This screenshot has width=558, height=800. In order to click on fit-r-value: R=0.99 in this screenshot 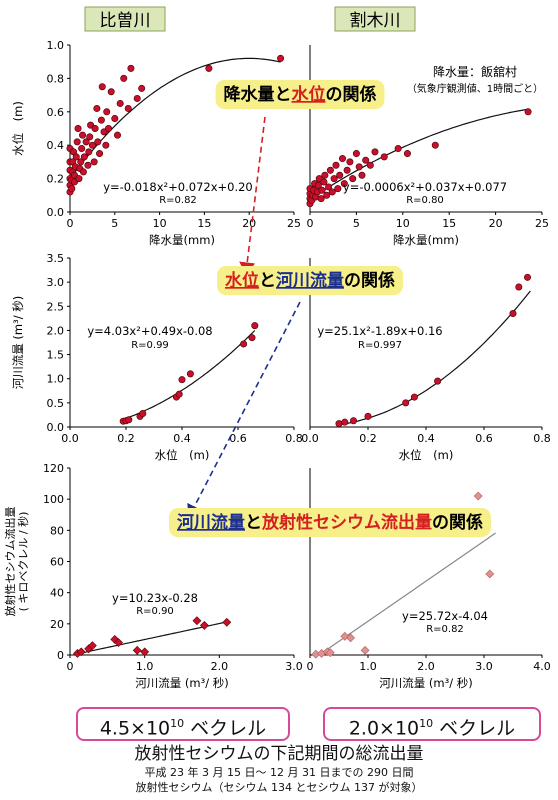, I will do `click(150, 345)`.